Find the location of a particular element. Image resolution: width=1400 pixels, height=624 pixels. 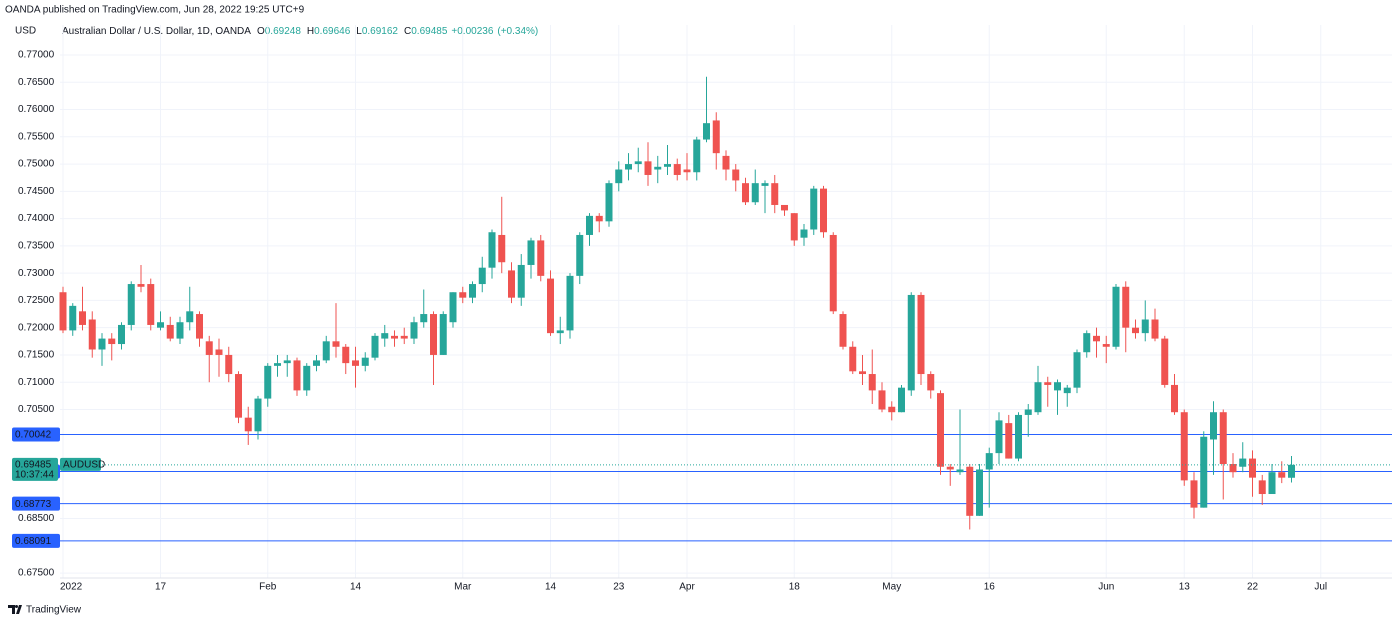

ohlc-value: 0.69162 is located at coordinates (380, 31).